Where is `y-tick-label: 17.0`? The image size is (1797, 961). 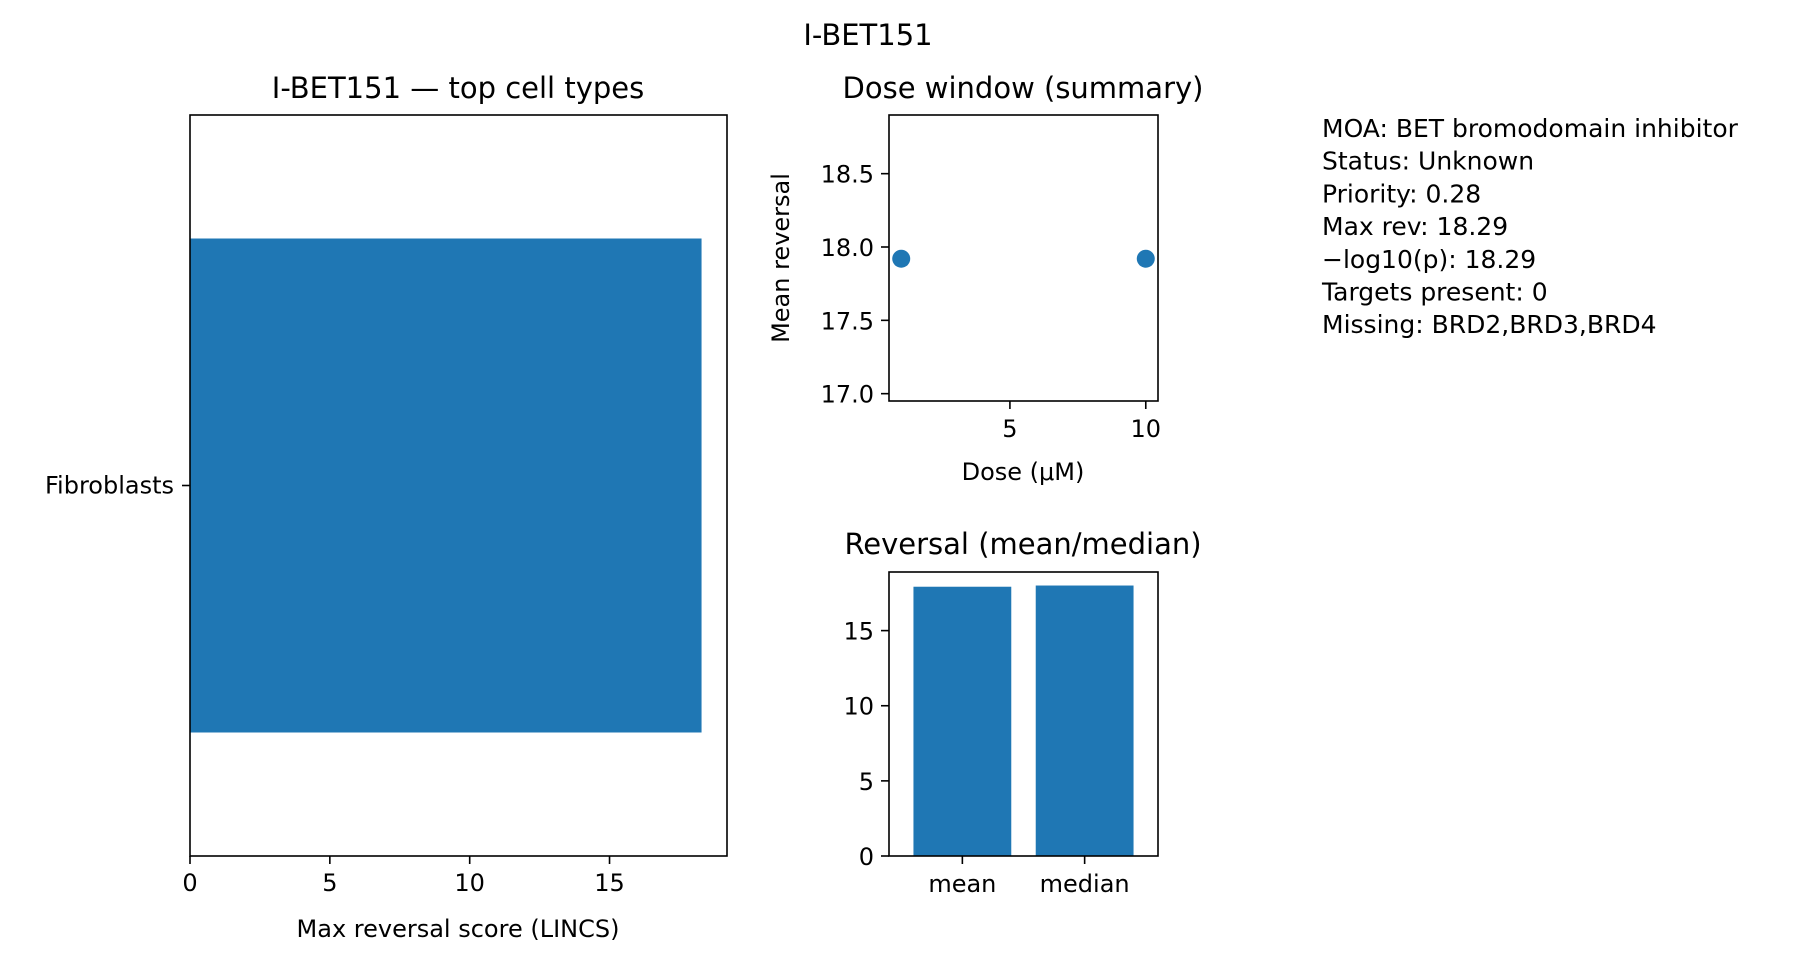
y-tick-label: 17.0 is located at coordinates (847, 395).